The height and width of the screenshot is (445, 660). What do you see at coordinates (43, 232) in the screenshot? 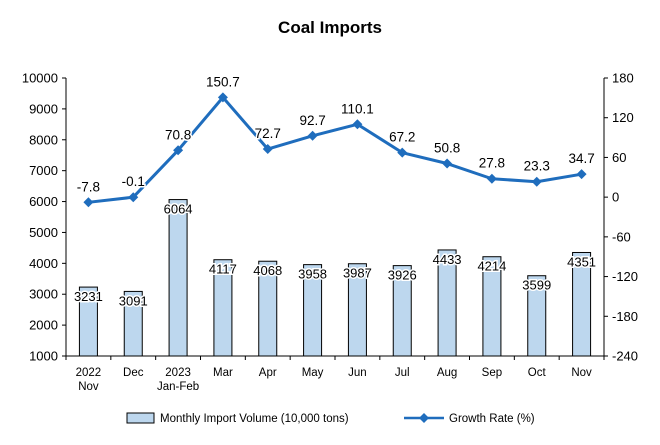
I see `left-tick-label: 5000` at bounding box center [43, 232].